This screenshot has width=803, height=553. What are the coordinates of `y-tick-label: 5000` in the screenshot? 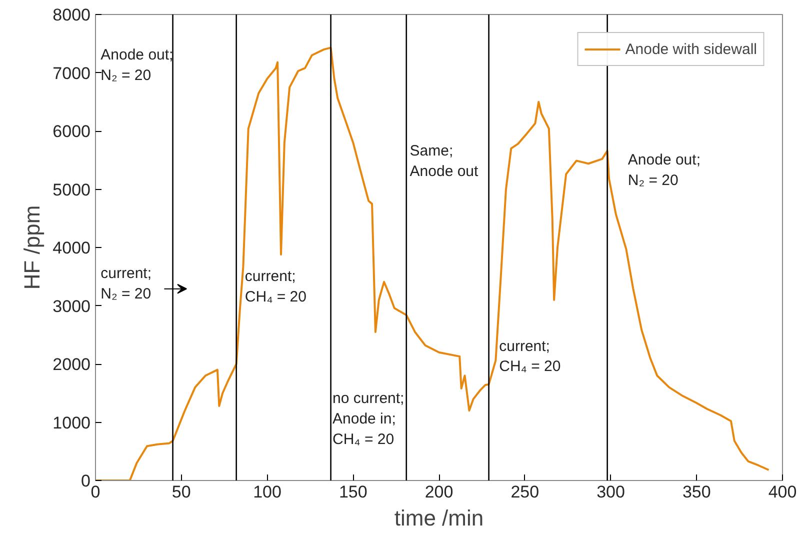 It's located at (71, 190).